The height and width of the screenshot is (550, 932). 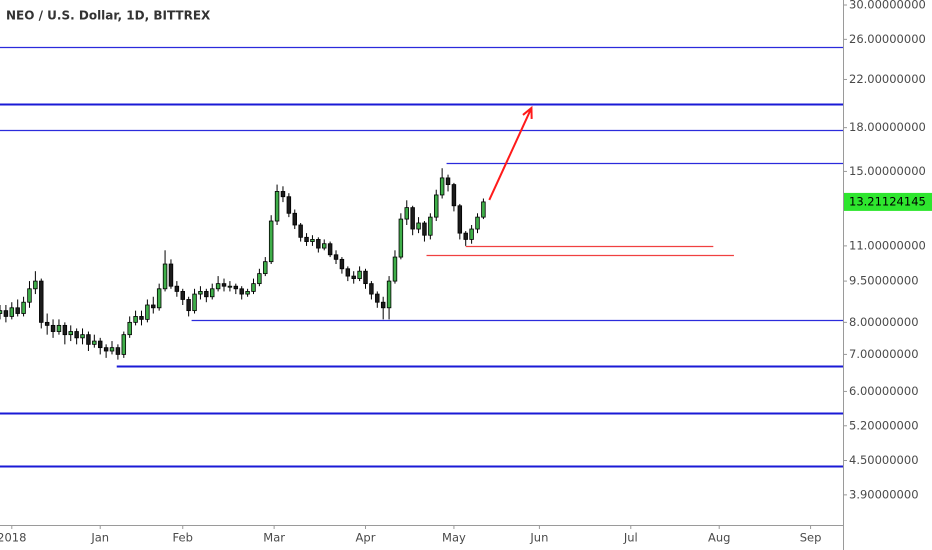 What do you see at coordinates (510, 154) in the screenshot?
I see `arrow-line` at bounding box center [510, 154].